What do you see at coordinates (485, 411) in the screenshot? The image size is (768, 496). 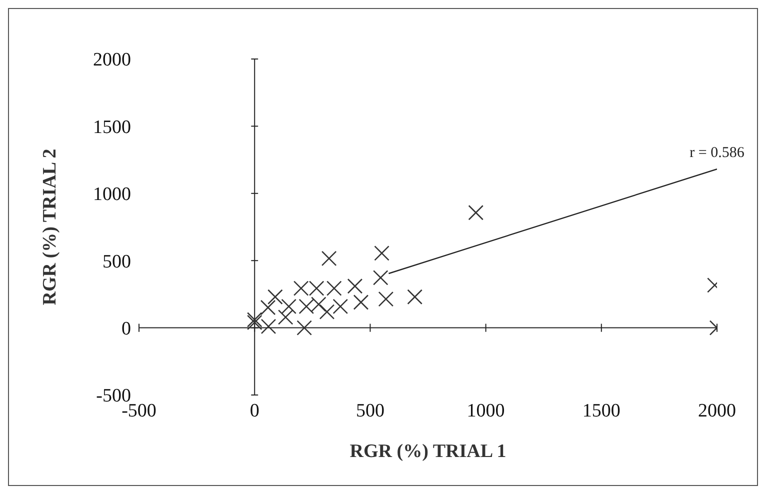 I see `x-tick-label: 1000` at bounding box center [485, 411].